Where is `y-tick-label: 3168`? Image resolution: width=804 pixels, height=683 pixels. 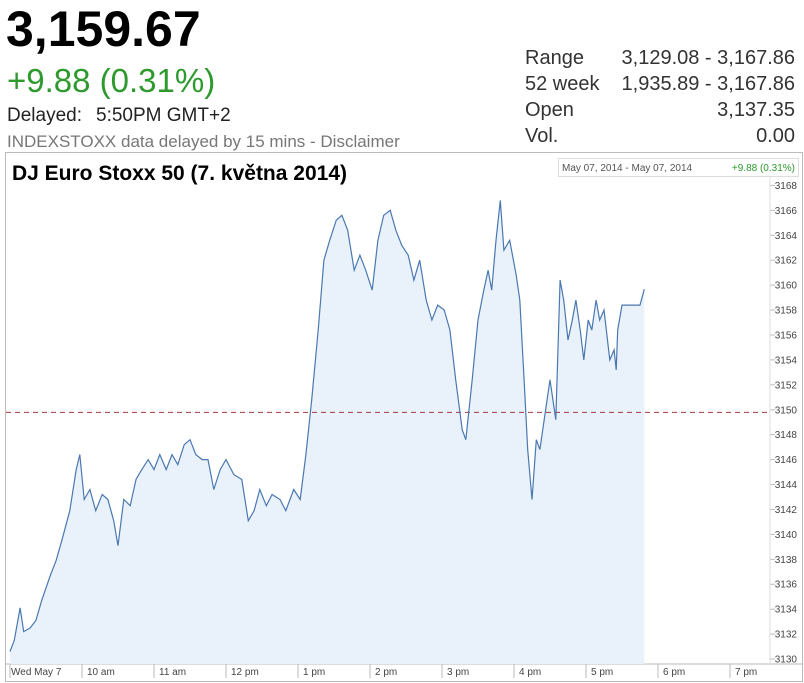 y-tick-label: 3168 is located at coordinates (786, 186).